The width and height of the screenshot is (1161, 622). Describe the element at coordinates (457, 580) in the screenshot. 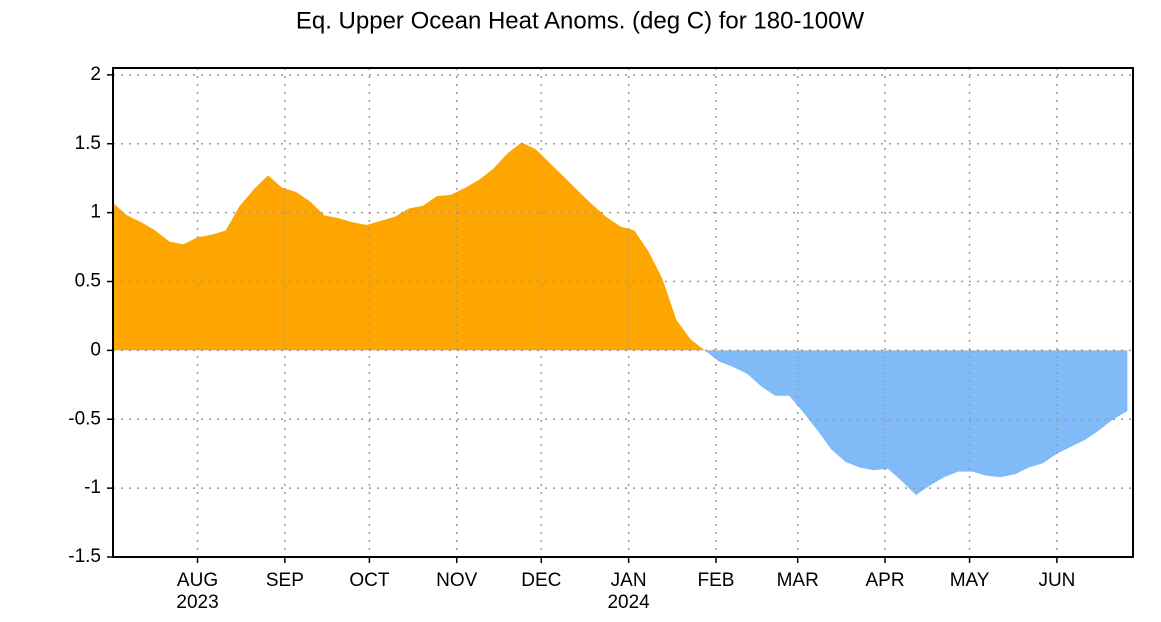

I see `x-tick-label: NOV` at that location.